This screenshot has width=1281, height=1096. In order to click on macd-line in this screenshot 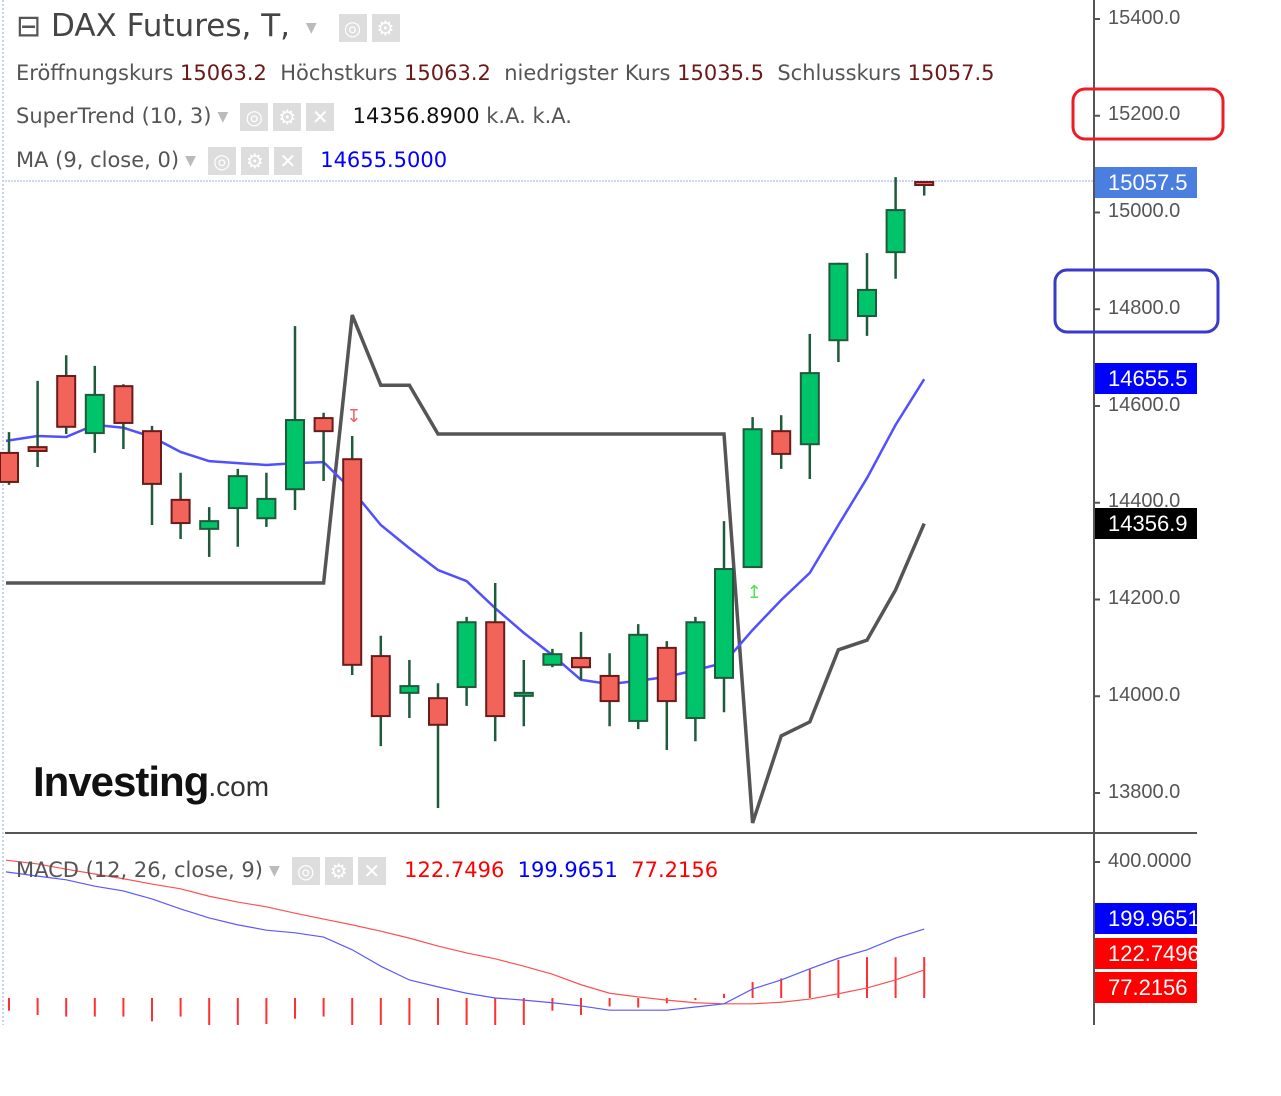, I will do `click(465, 941)`.